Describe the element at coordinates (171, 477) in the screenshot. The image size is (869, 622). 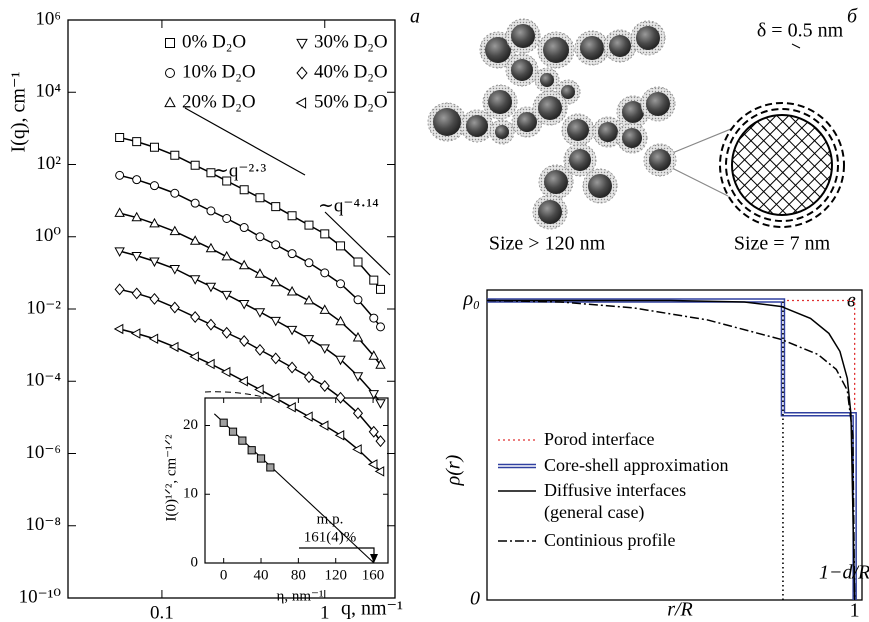
I see `inset-y-label: I(0)¹ᐟ², cm⁻¹ᐟ²` at that location.